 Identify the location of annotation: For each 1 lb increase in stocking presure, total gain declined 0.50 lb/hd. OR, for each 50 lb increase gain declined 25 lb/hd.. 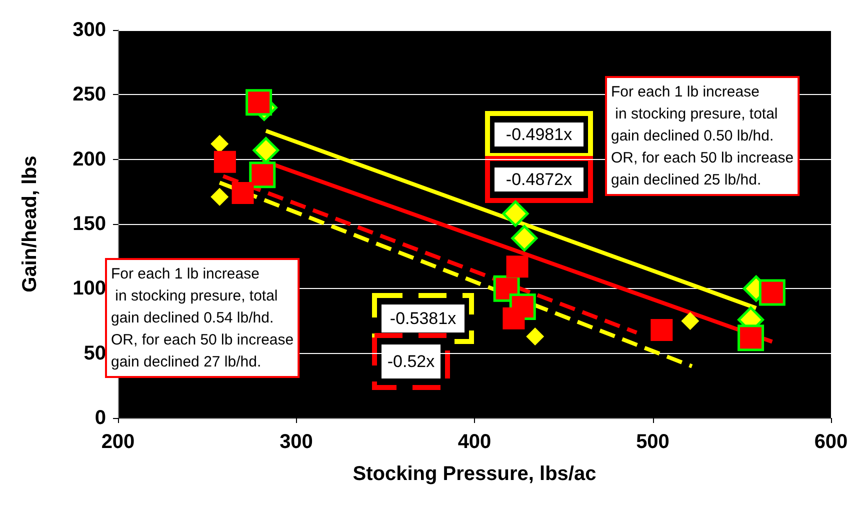
(702, 136).